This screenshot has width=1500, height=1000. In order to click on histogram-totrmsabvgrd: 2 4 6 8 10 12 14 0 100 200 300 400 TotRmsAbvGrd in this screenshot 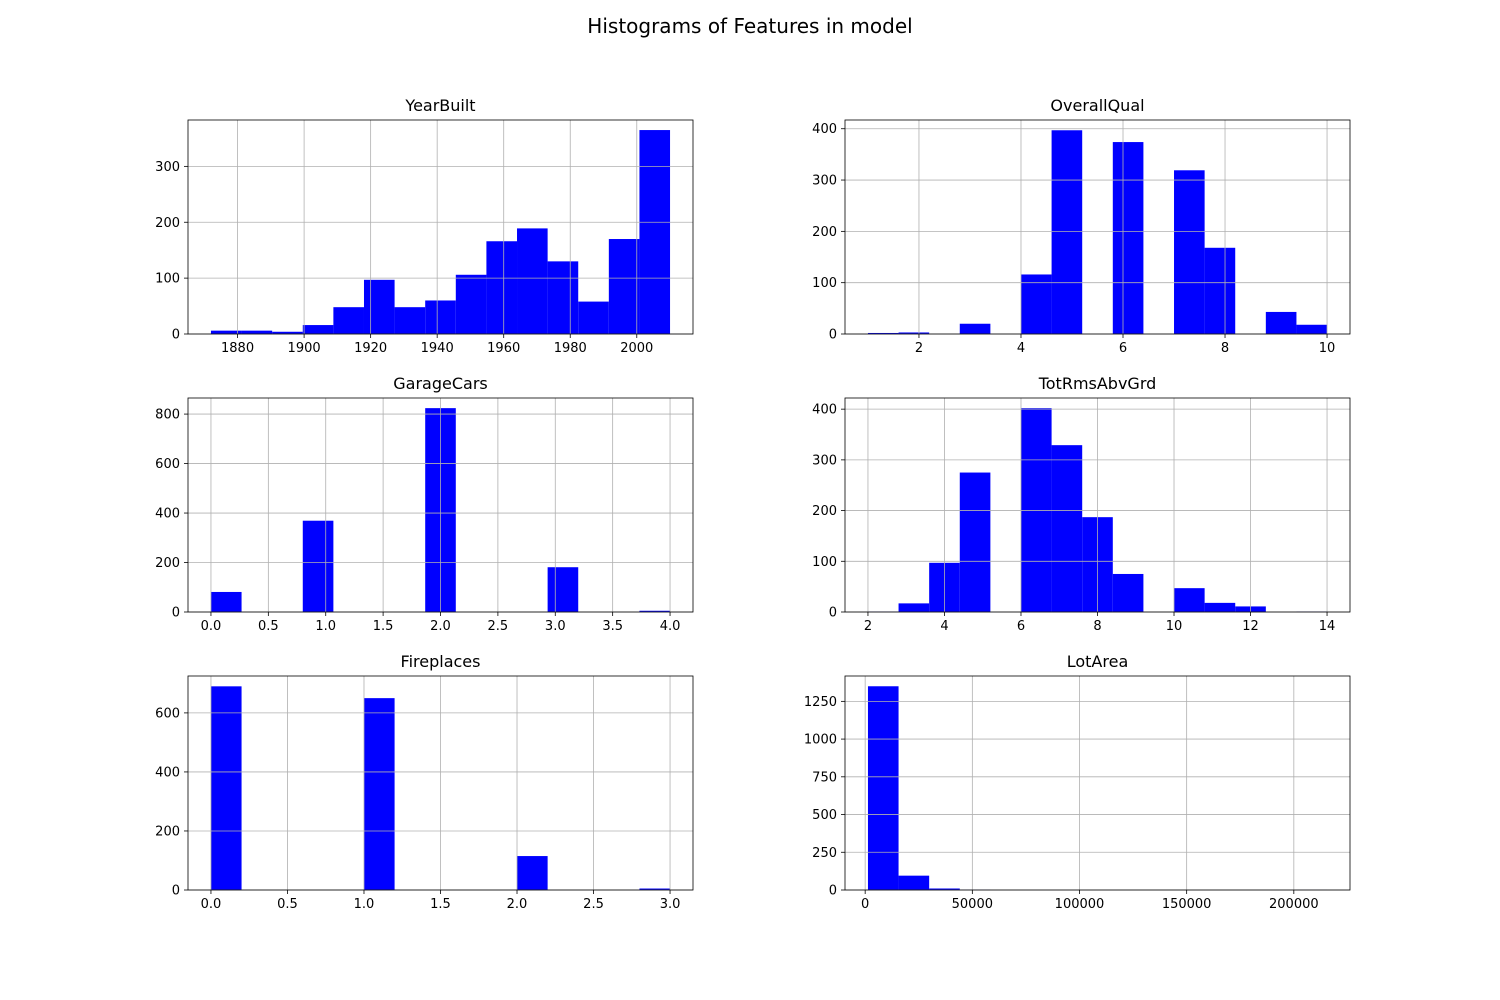, I will do `click(1081, 504)`.